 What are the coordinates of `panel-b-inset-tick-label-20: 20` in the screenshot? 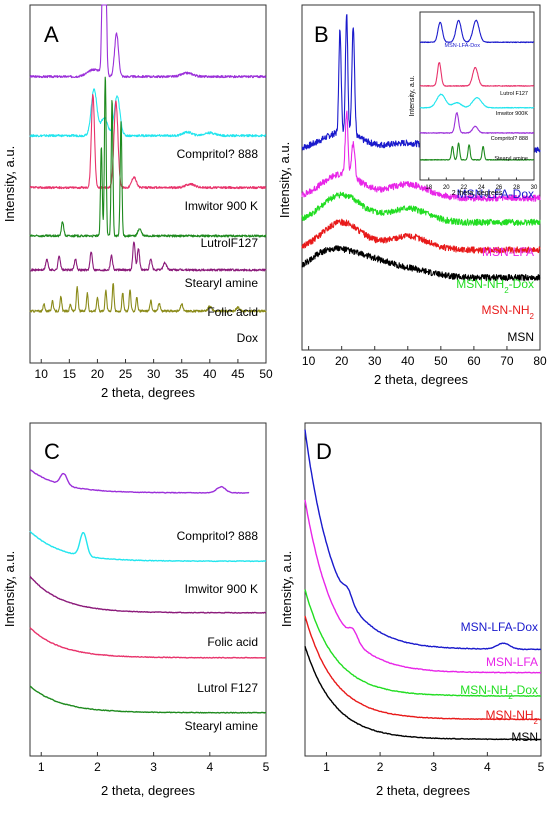 It's located at (446, 188).